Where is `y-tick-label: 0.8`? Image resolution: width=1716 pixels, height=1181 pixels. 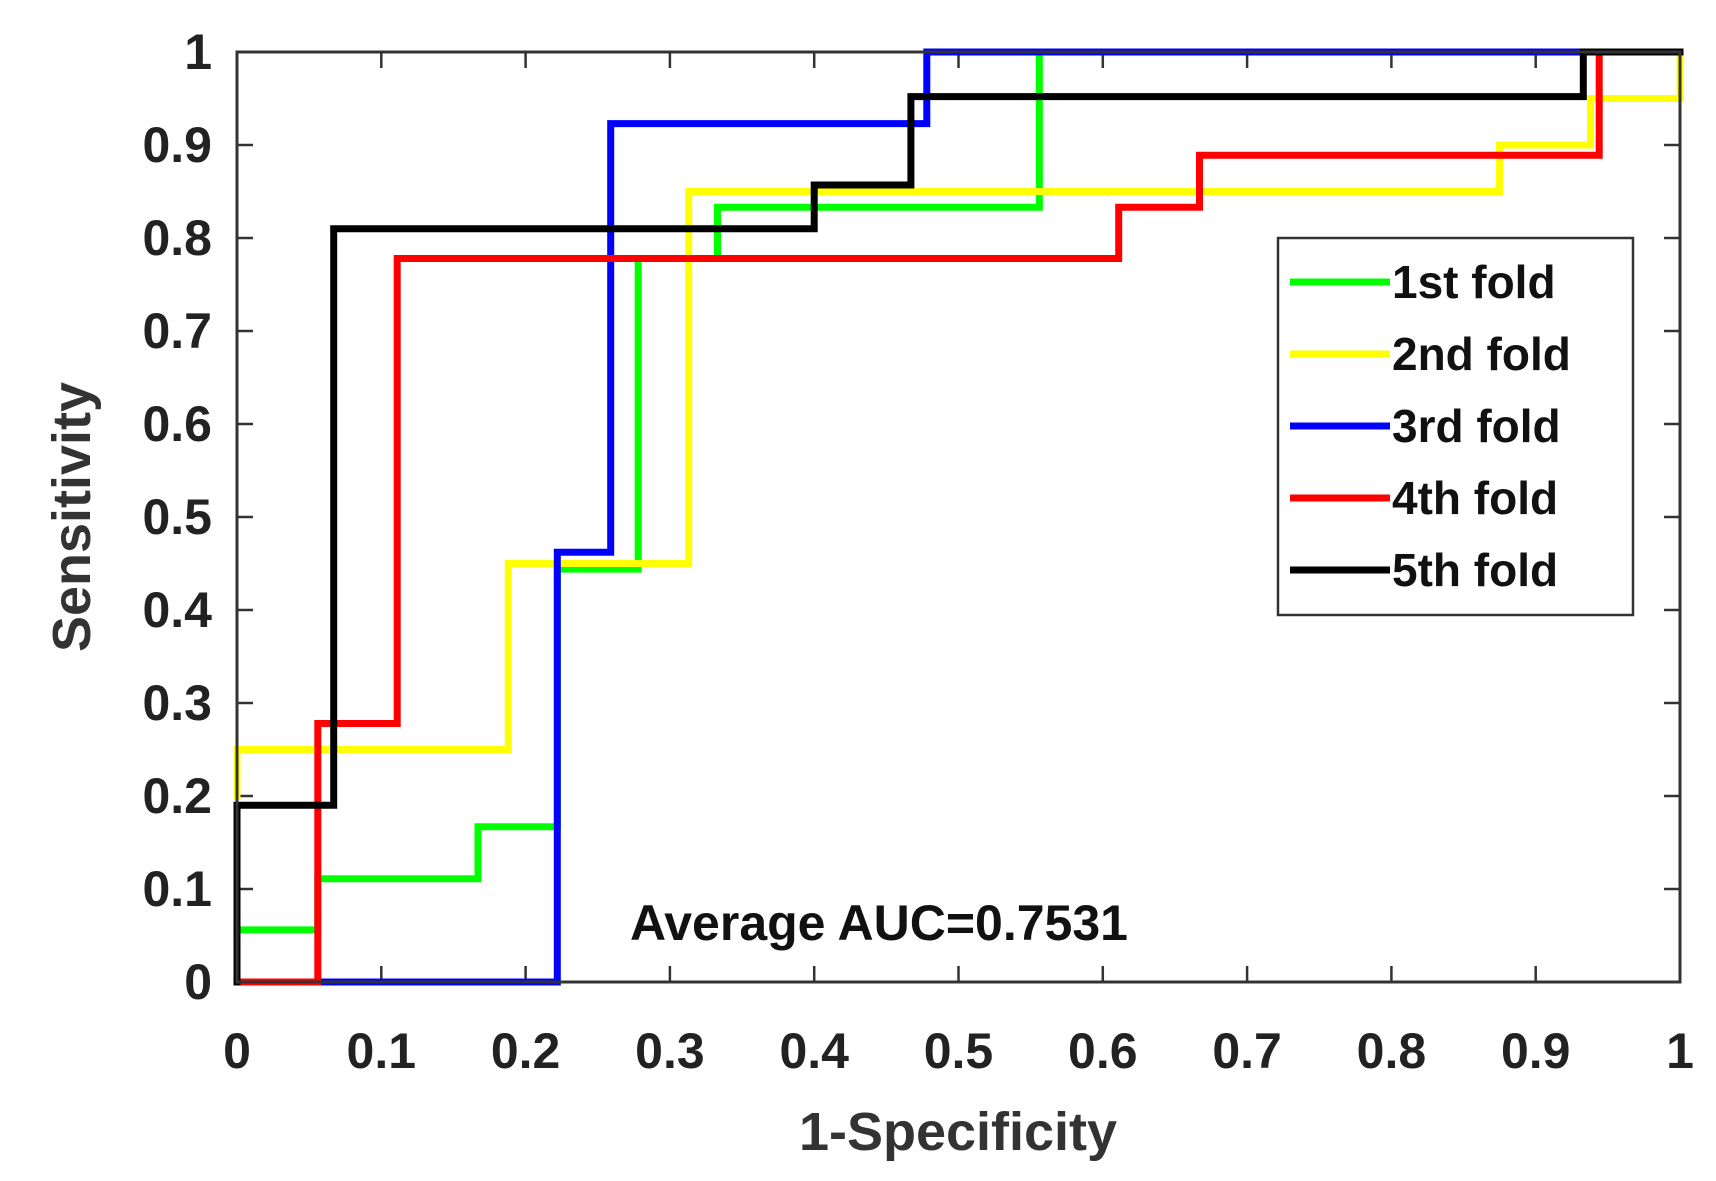
y-tick-label: 0.8 is located at coordinates (177, 238).